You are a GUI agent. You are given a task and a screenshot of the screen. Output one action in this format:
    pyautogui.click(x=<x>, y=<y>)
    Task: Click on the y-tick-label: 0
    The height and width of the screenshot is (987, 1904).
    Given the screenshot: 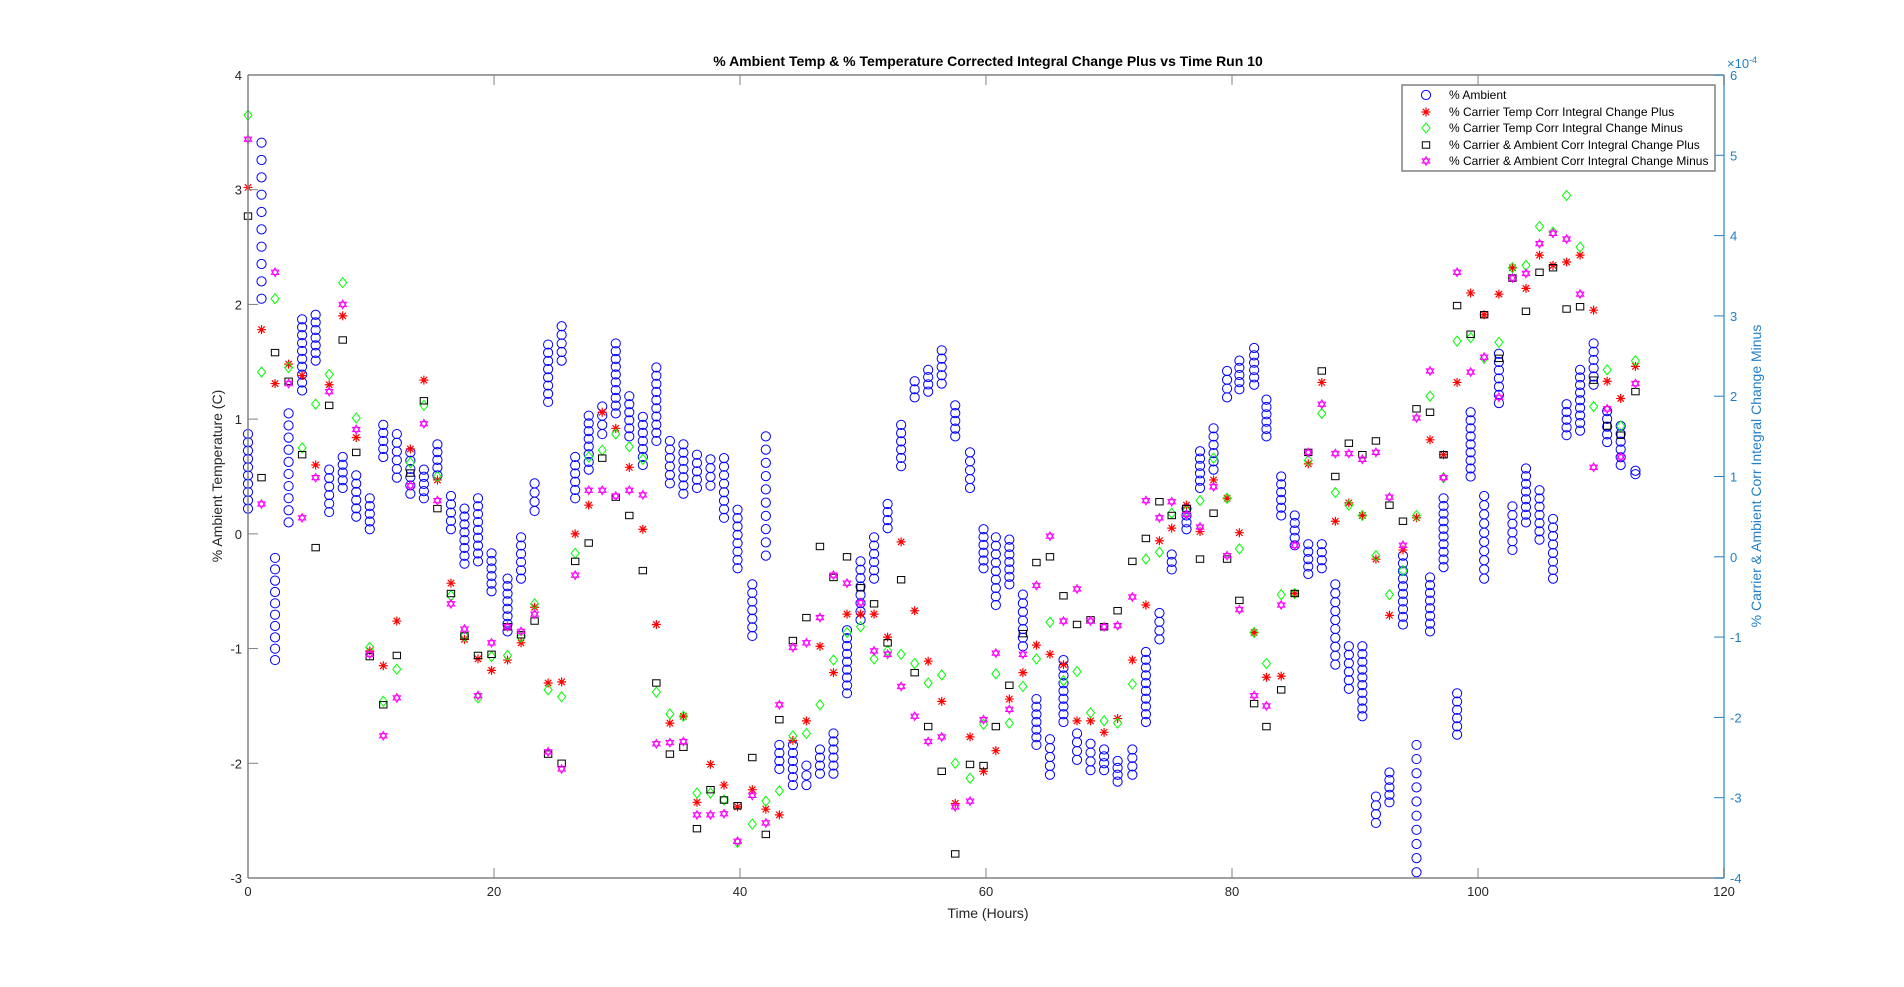 What is the action you would take?
    pyautogui.click(x=238, y=534)
    